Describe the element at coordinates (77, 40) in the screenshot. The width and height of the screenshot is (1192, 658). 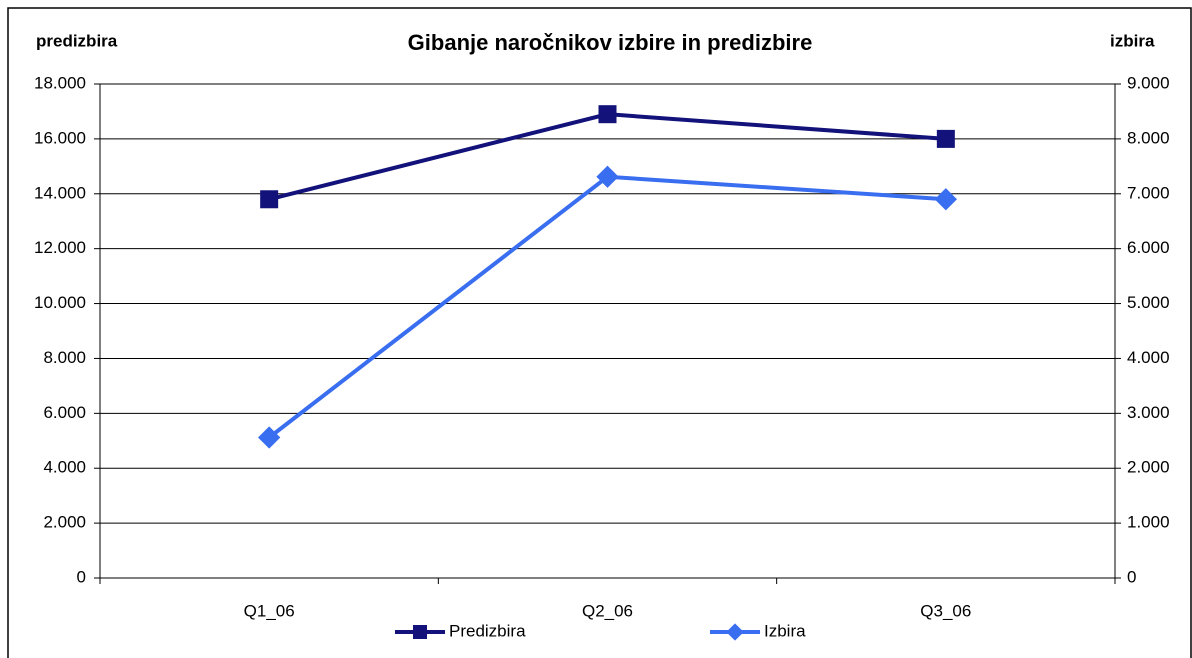
I see `y-axis-label: predizbira` at that location.